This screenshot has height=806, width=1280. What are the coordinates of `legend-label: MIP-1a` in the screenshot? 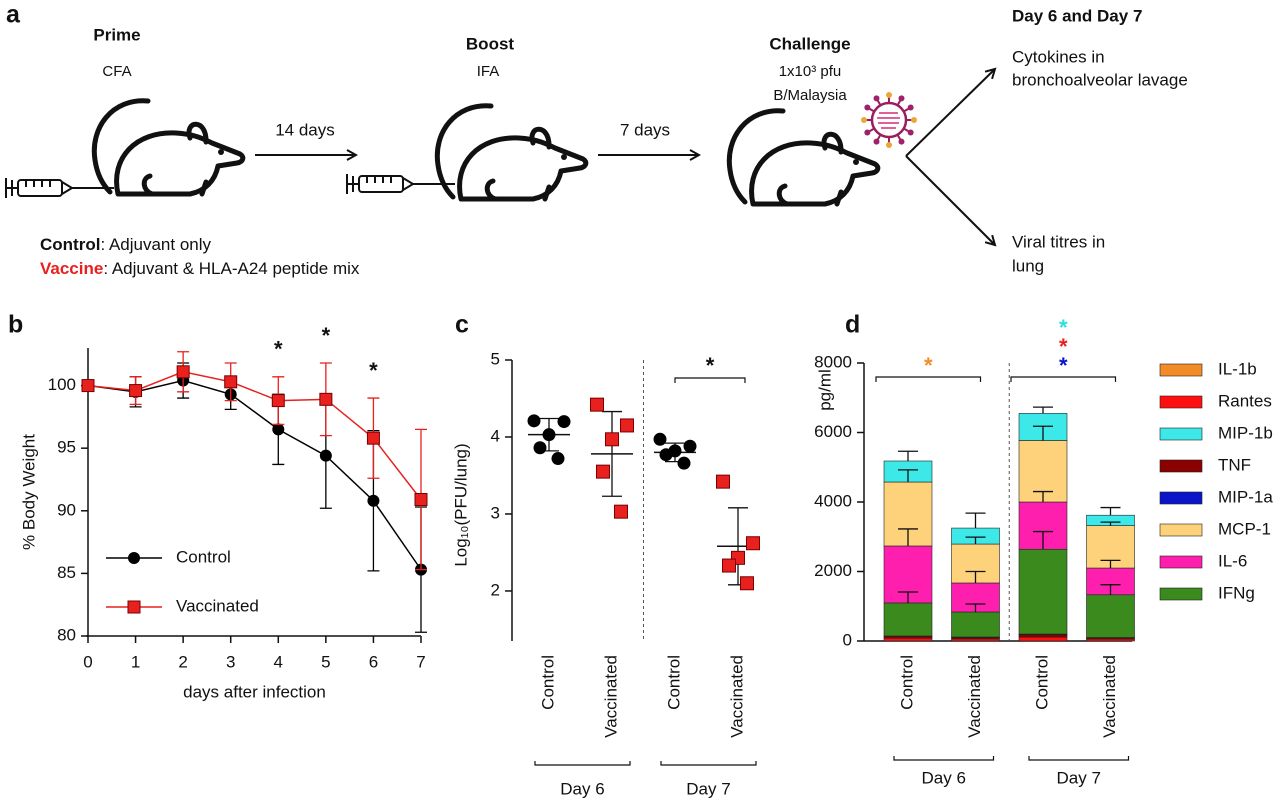 It's located at (1245, 496).